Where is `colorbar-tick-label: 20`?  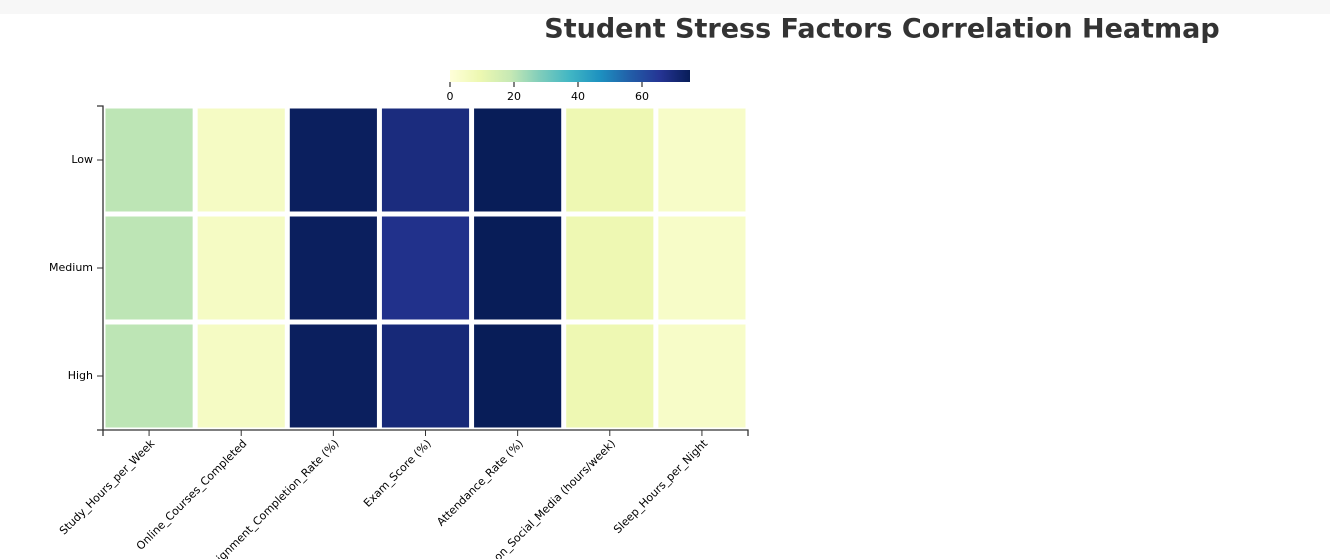
colorbar-tick-label: 20 is located at coordinates (514, 96).